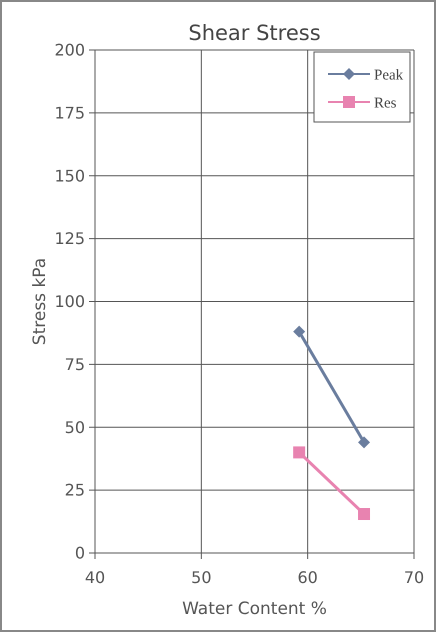  I want to click on x-tick-label: 50, so click(201, 577).